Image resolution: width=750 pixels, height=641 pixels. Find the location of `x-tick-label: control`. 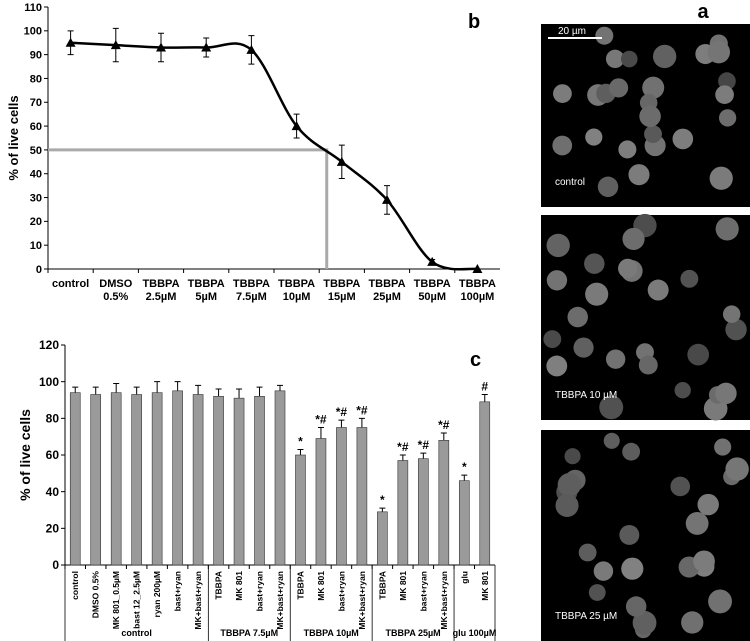

x-tick-label: control is located at coordinates (70, 284).